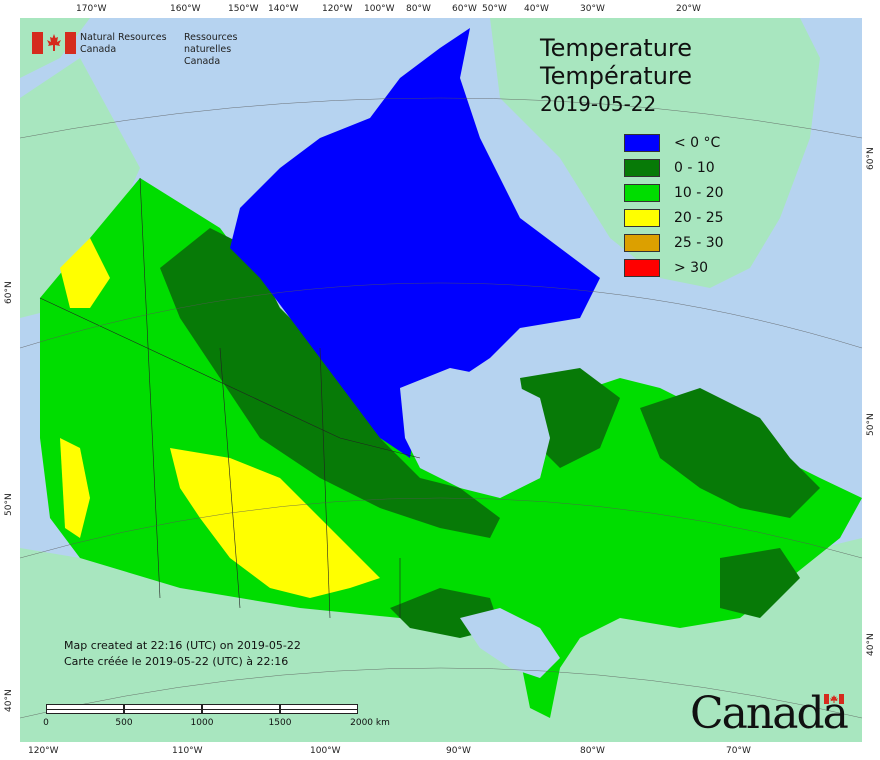 Image resolution: width=880 pixels, height=760 pixels. What do you see at coordinates (54, 43) in the screenshot?
I see `canada-flag-icon` at bounding box center [54, 43].